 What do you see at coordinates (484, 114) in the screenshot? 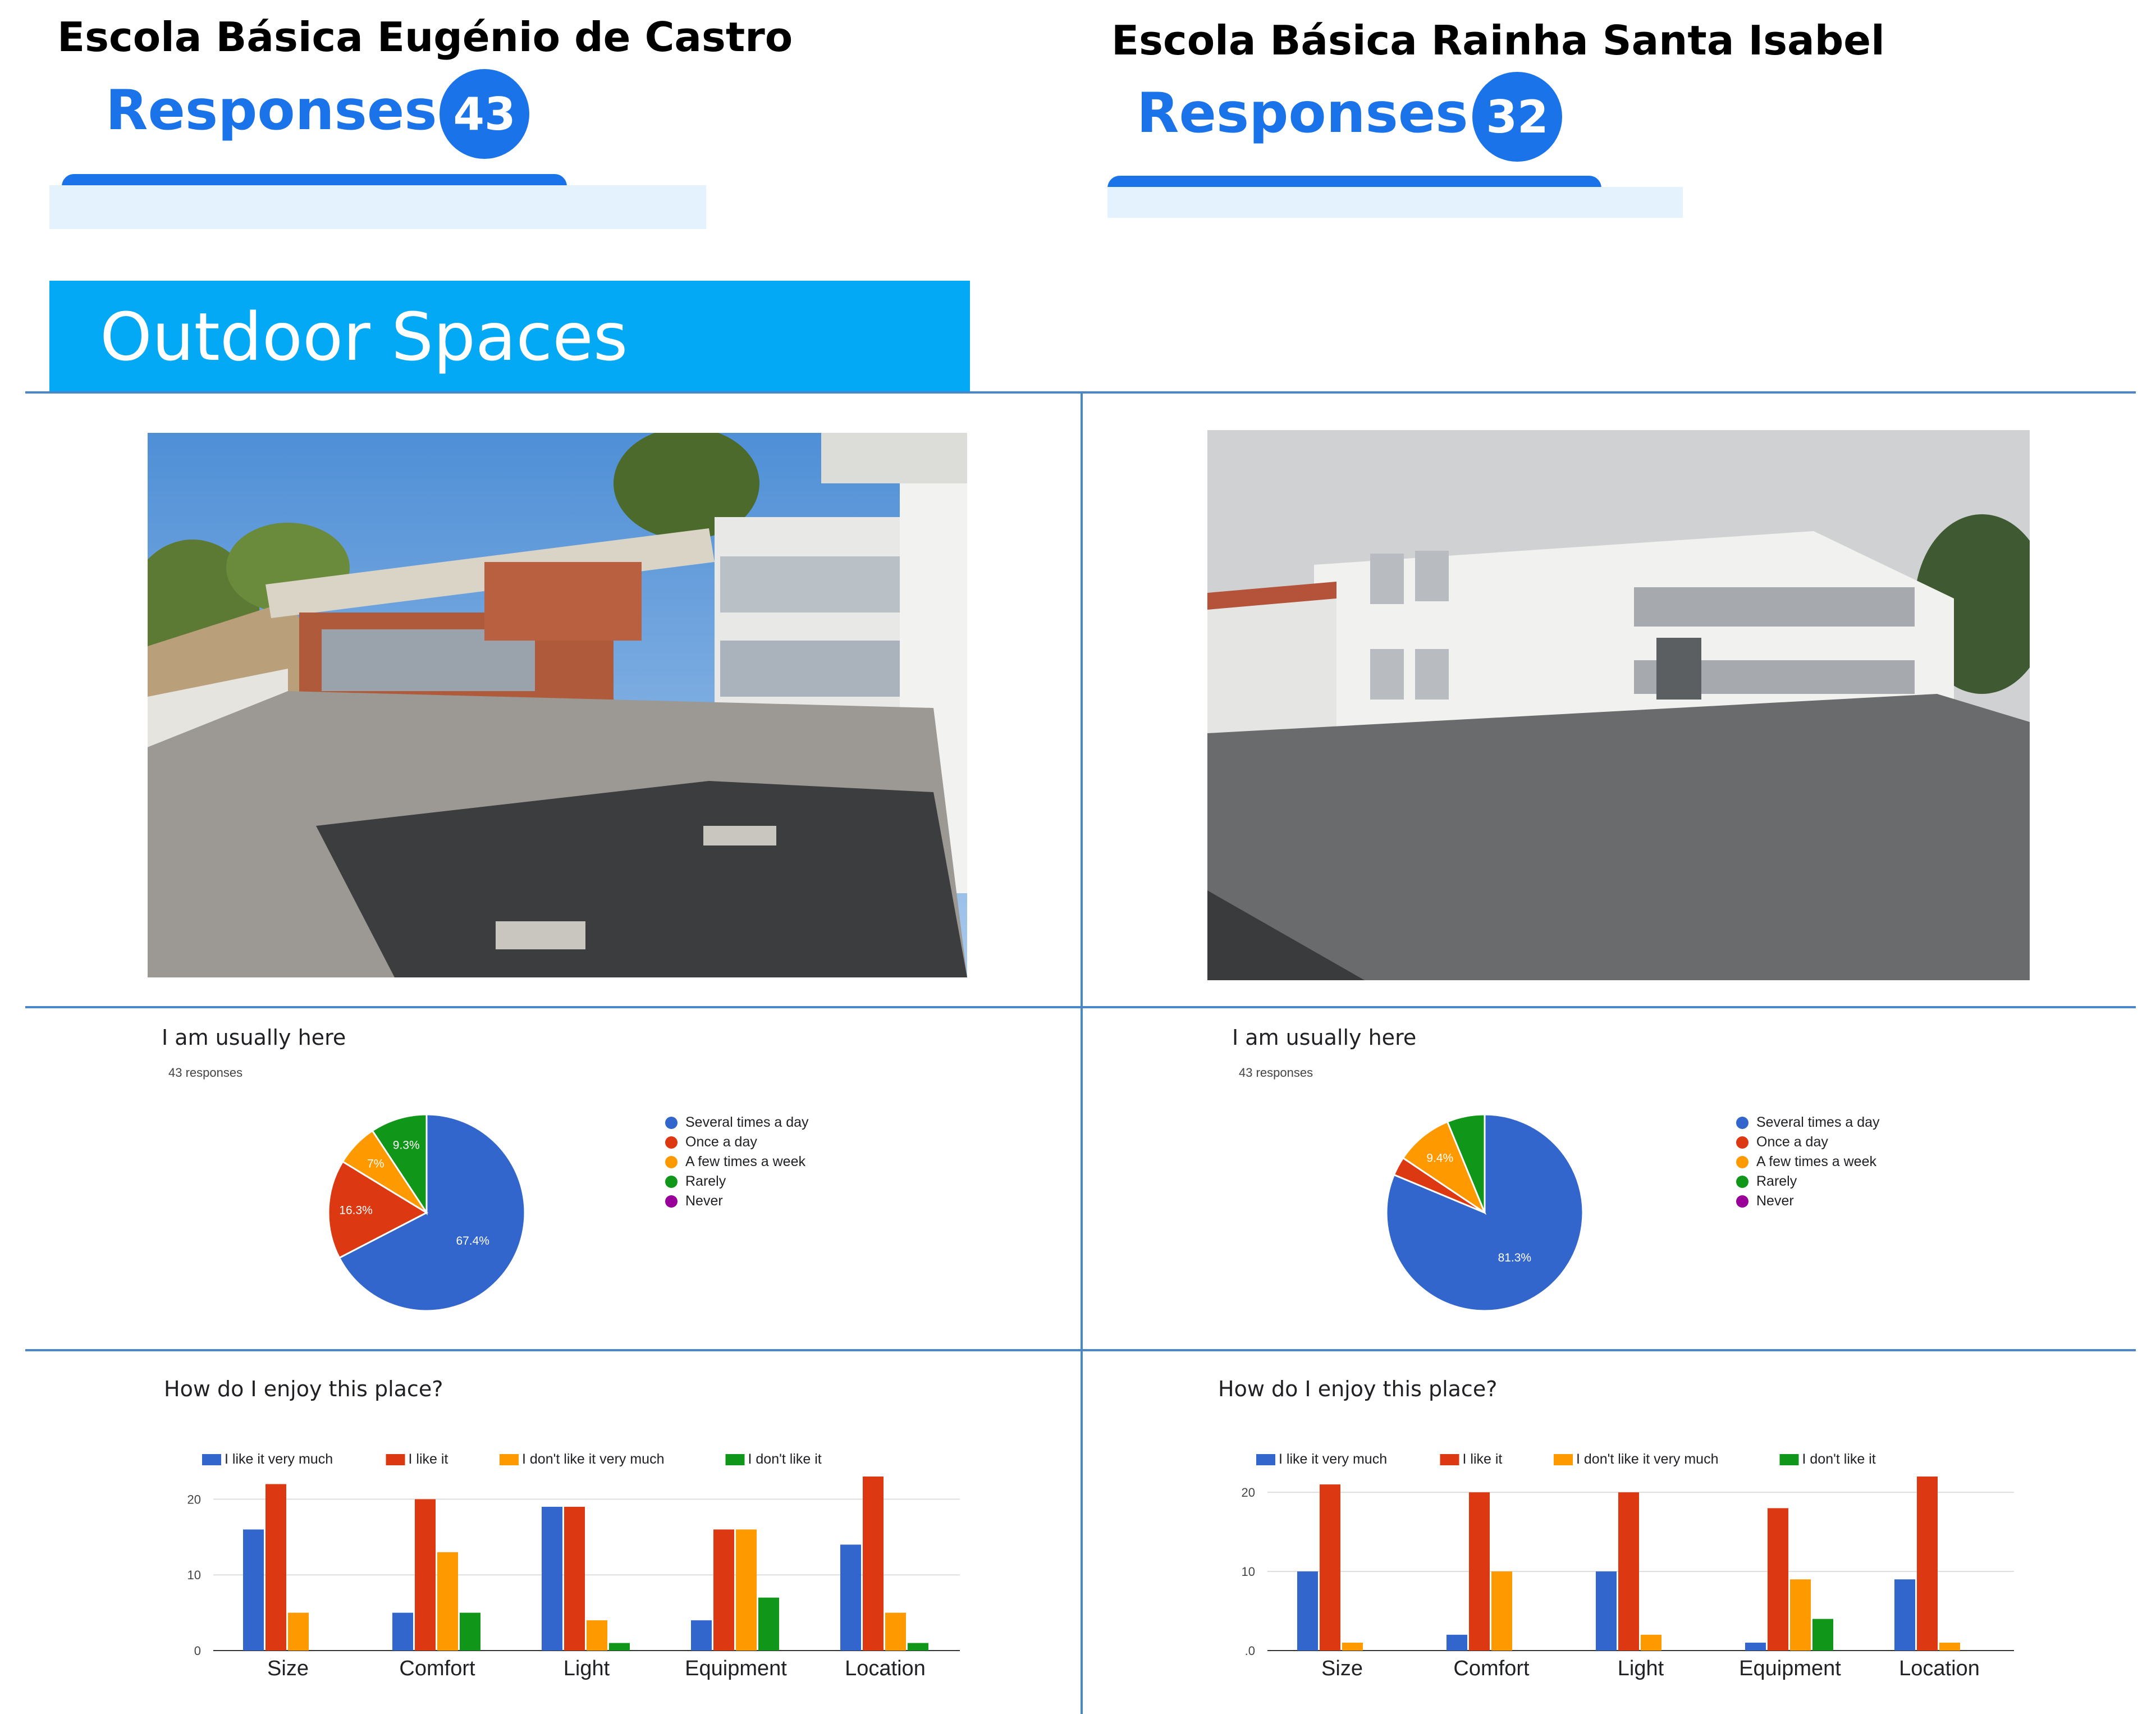
I see `responses-count-badge-left: 43` at bounding box center [484, 114].